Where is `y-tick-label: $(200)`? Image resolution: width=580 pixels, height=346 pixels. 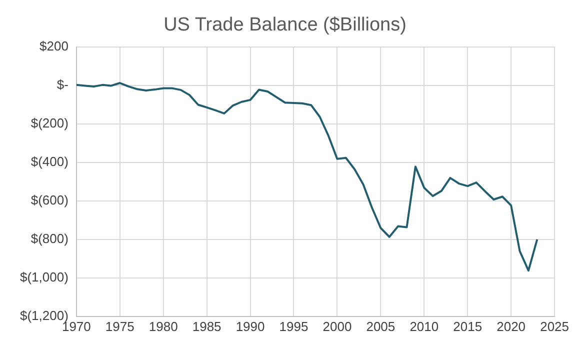 y-tick-label: $(200) is located at coordinates (49, 122).